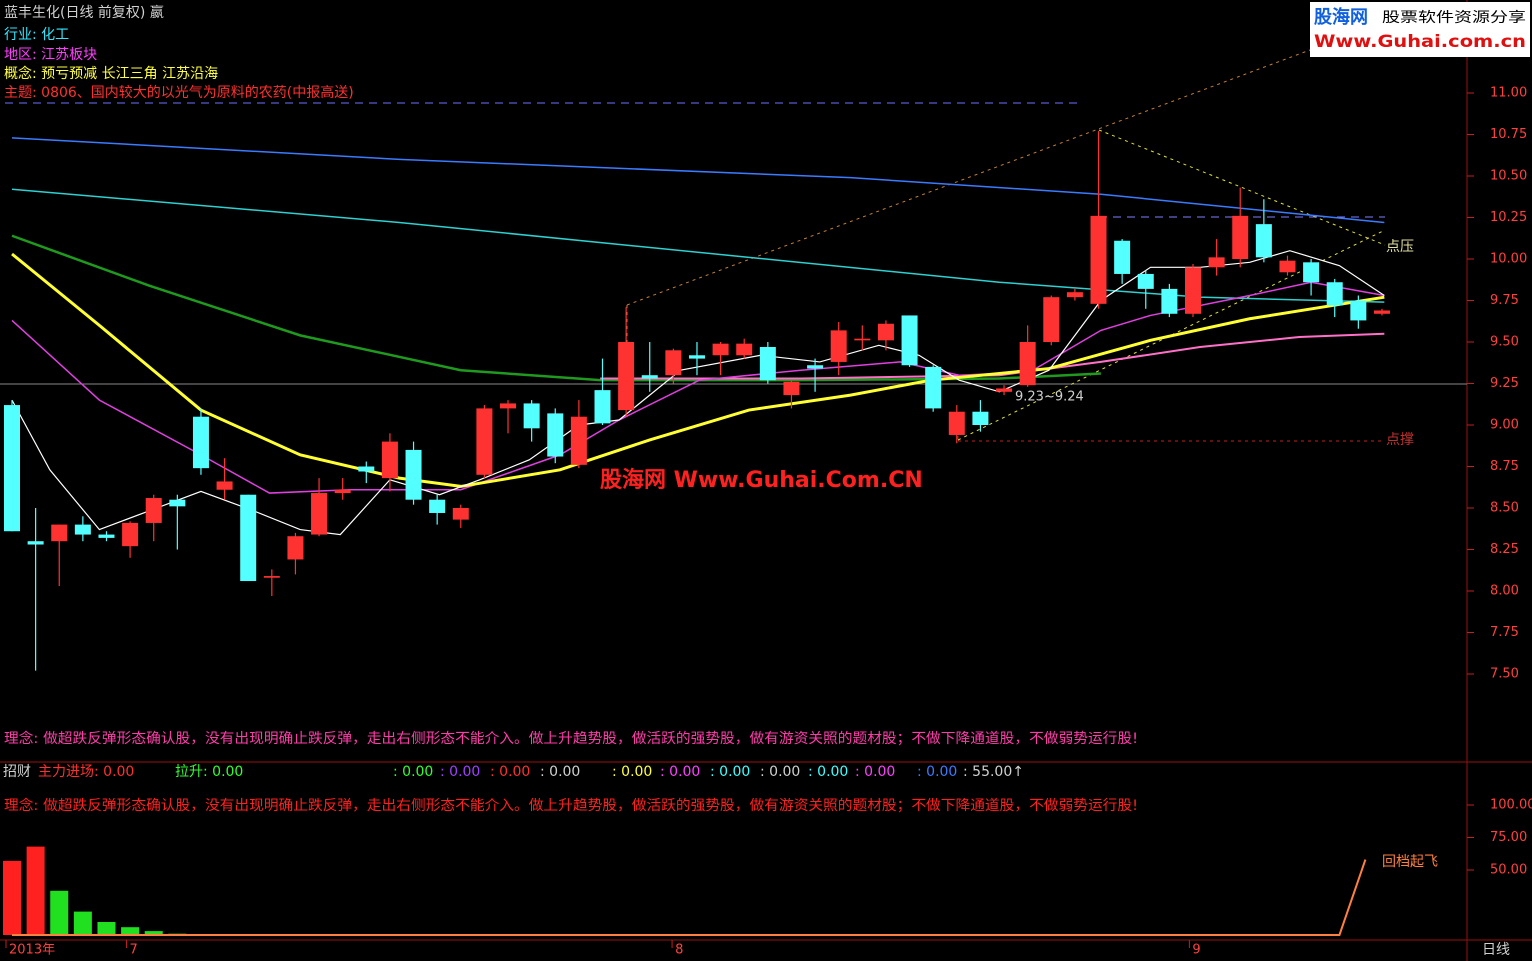  I want to click on annotation: 9.23~9.24, so click(1049, 397).